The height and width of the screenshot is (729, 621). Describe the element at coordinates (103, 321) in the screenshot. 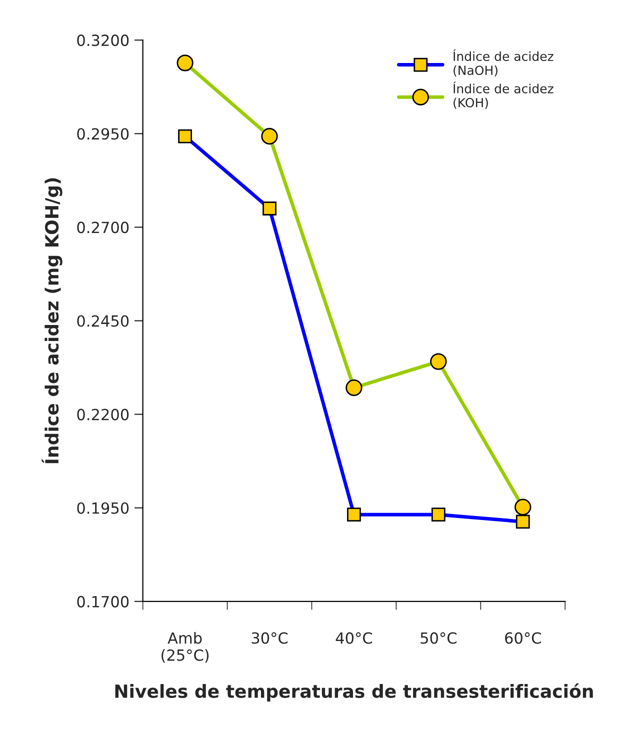

I see `y-tick-label: 0.2450` at that location.